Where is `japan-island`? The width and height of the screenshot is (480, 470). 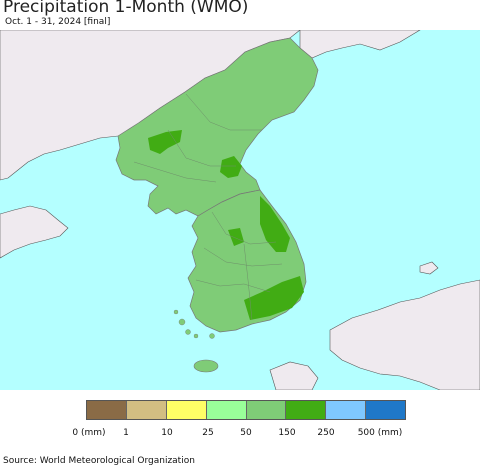
japan-island is located at coordinates (429, 268).